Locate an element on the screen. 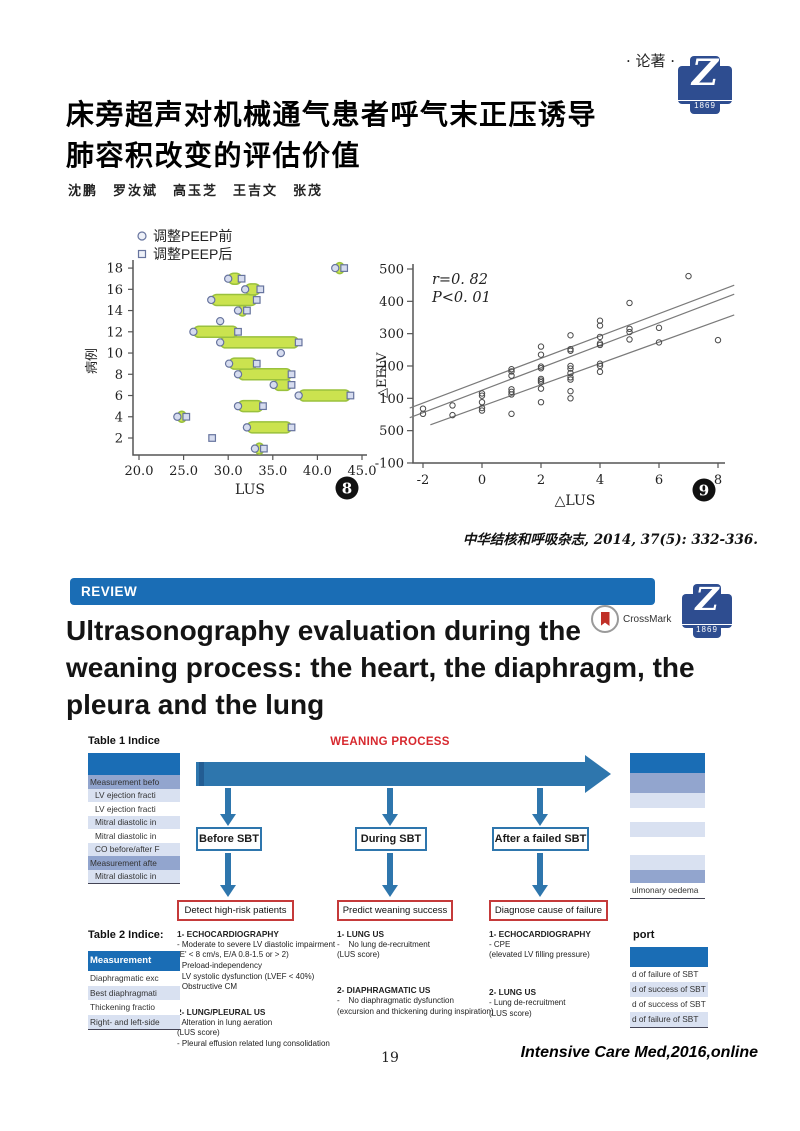 This screenshot has height=1131, width=800. svg-text: 12 is located at coordinates (114, 332).